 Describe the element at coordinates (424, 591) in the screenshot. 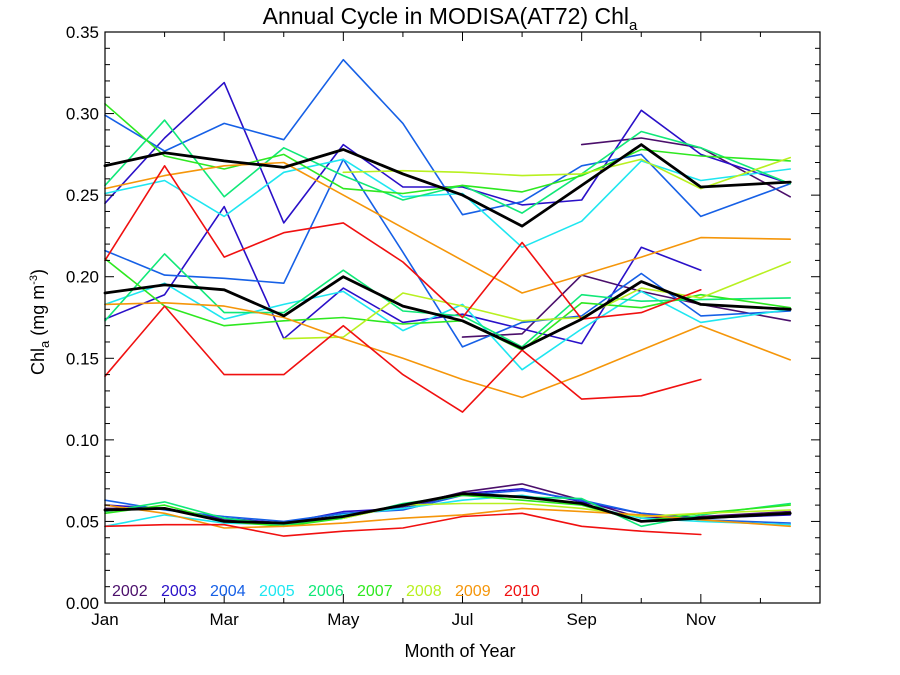

I see `legend-entry-2008: 2008` at that location.